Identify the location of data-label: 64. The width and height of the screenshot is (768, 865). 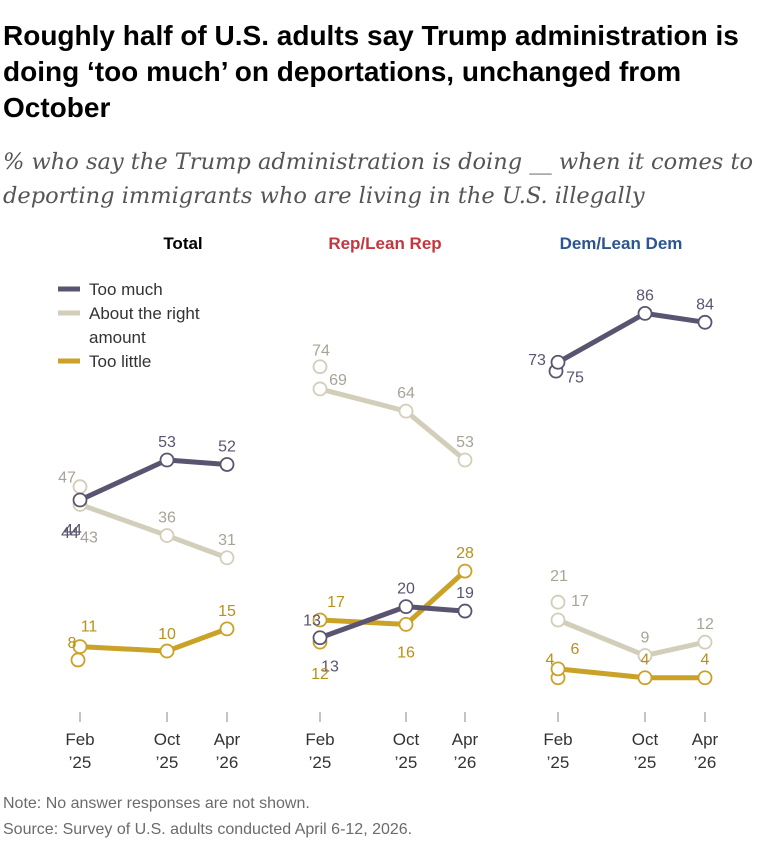
(406, 393).